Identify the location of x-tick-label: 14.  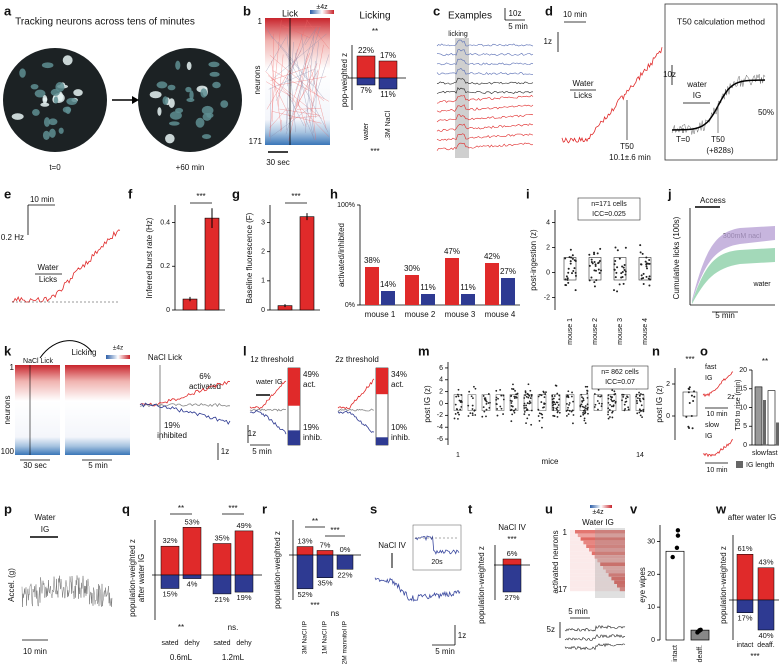
(640, 455).